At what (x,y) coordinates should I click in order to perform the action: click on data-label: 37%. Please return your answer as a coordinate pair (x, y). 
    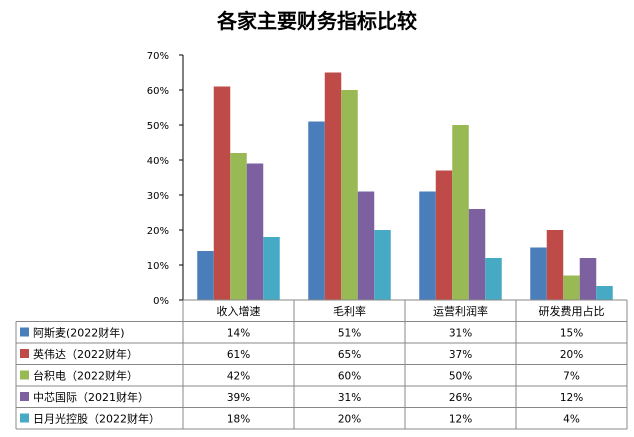
    Looking at the image, I should click on (460, 355).